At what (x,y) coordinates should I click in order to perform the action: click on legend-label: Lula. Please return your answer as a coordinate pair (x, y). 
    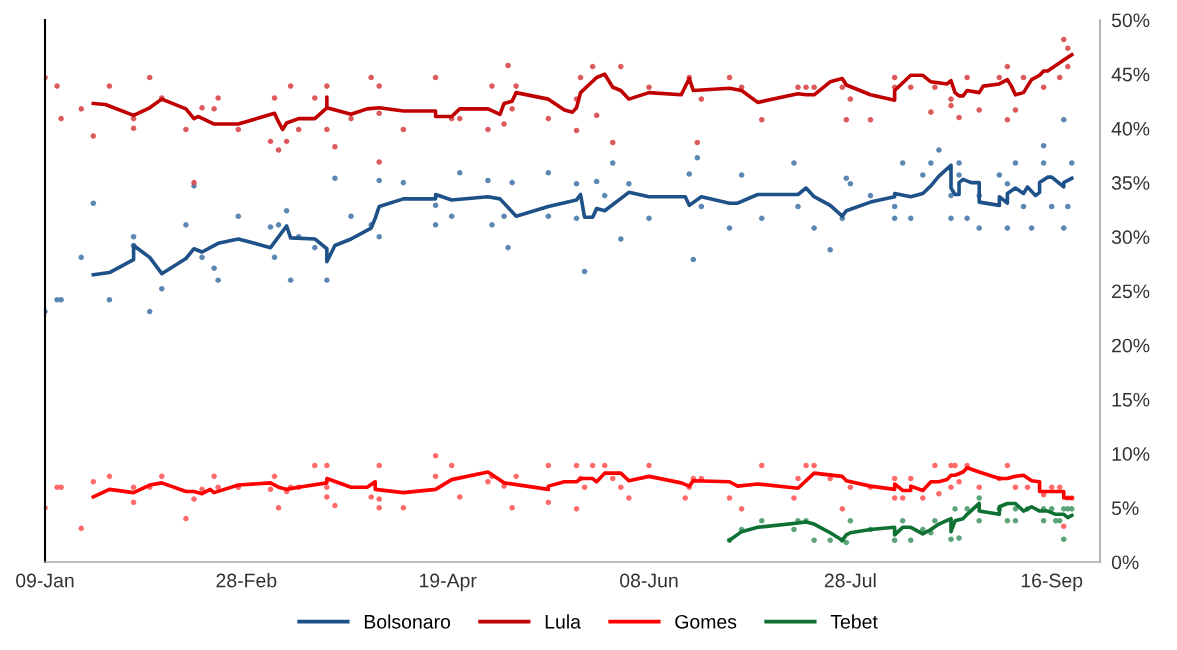
    Looking at the image, I should click on (563, 621).